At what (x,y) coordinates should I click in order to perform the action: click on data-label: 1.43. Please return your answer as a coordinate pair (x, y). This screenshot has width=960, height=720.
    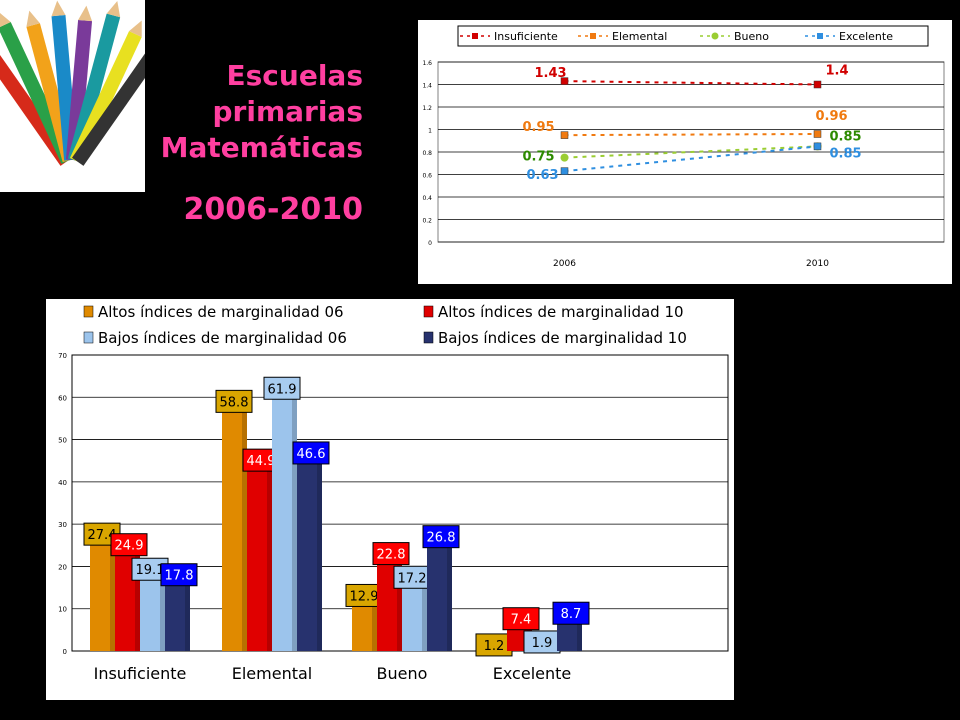
    Looking at the image, I should click on (551, 73).